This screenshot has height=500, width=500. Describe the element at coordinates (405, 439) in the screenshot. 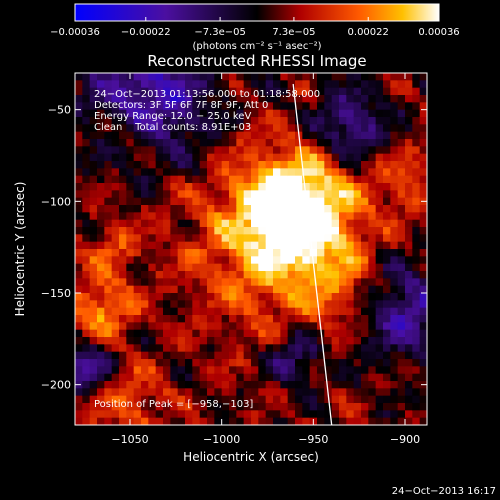

I see `x-tick-label: −900` at that location.